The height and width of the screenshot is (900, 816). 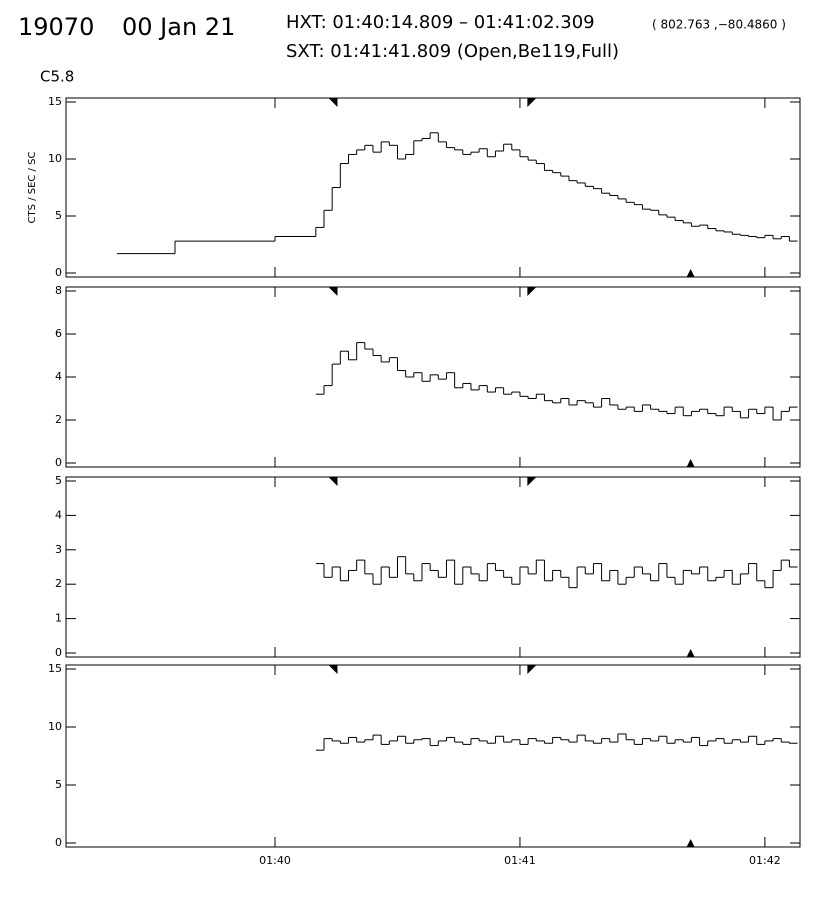 What do you see at coordinates (32, 188) in the screenshot?
I see `y-axis-label: CTS / SEC / SC` at bounding box center [32, 188].